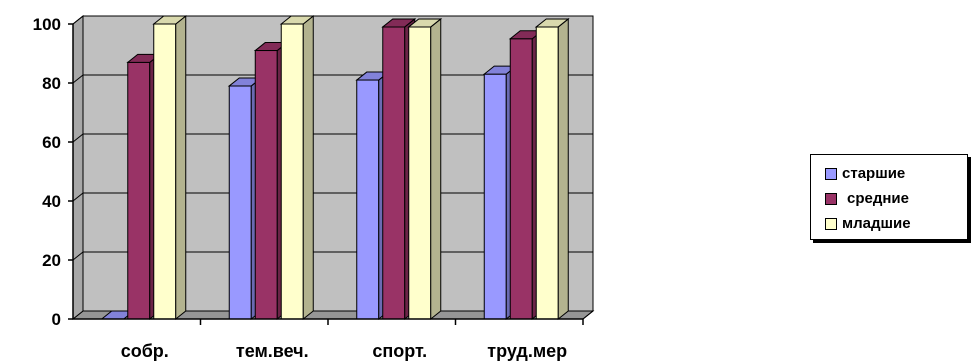 Image resolution: width=972 pixels, height=364 pixels. What do you see at coordinates (47, 24) in the screenshot?
I see `y-tick-label: 100` at bounding box center [47, 24].